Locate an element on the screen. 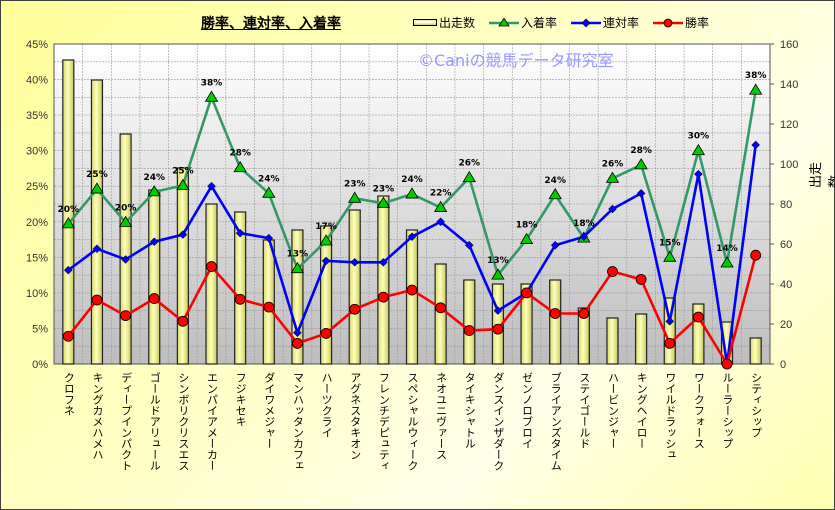  x-axis-category-label: マンハッタンカフェ is located at coordinates (298, 421).